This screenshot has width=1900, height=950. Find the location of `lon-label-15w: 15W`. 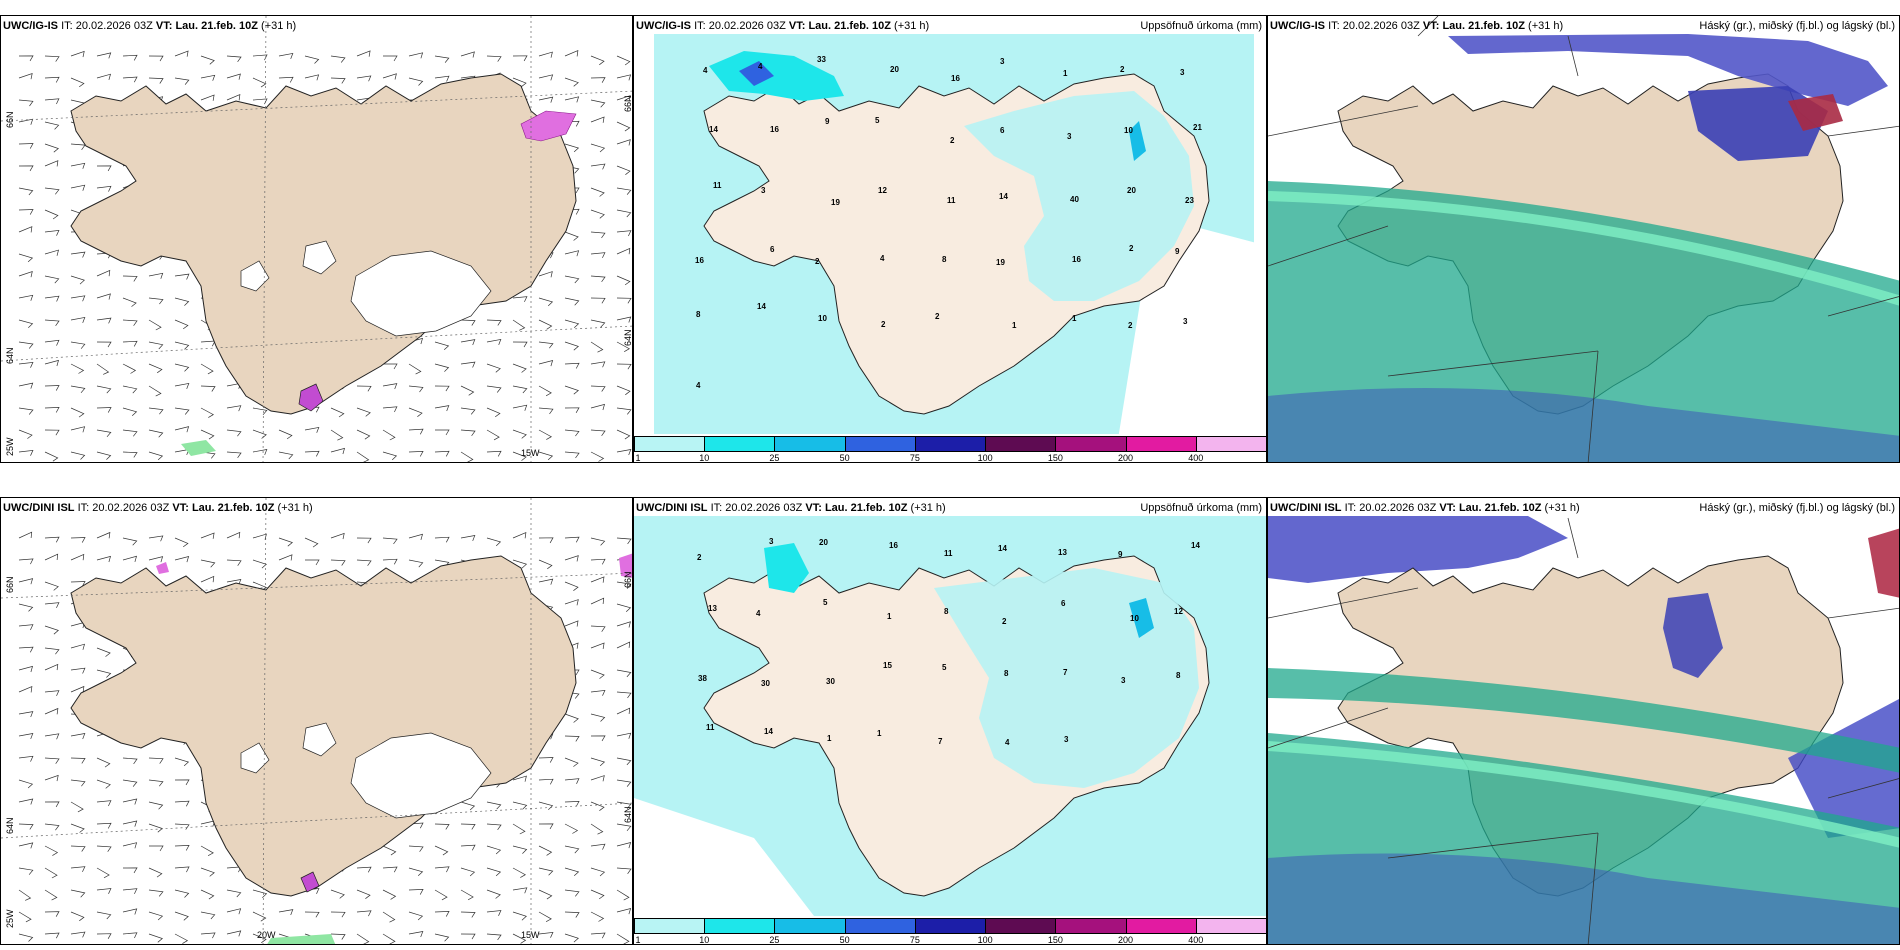

lon-label-15w: 15W is located at coordinates (530, 935).